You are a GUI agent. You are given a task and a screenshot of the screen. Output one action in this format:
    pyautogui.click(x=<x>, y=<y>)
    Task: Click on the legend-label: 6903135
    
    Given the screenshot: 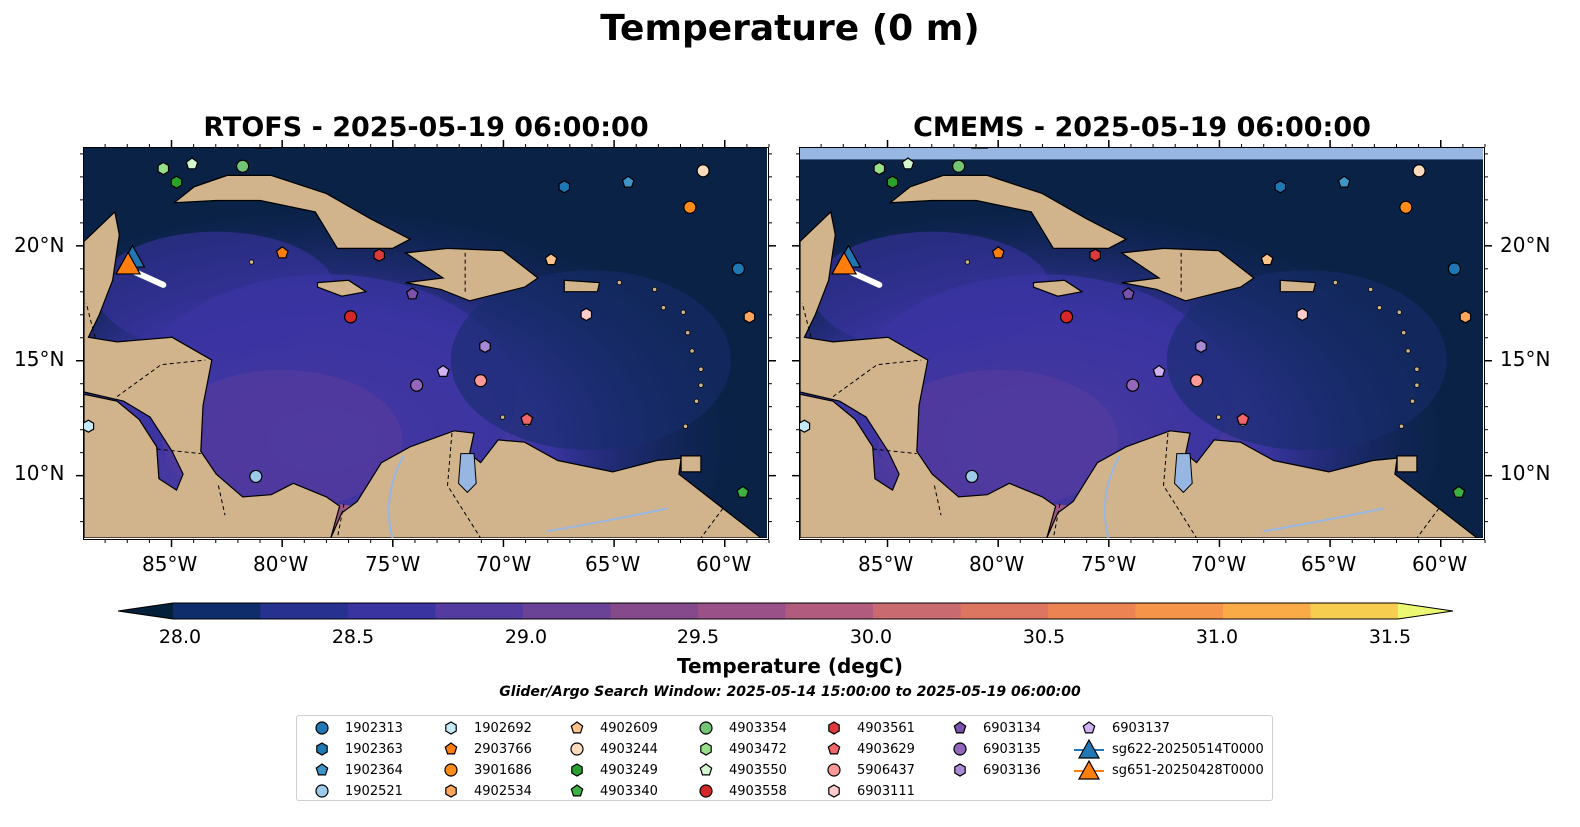 What is the action you would take?
    pyautogui.click(x=1012, y=749)
    